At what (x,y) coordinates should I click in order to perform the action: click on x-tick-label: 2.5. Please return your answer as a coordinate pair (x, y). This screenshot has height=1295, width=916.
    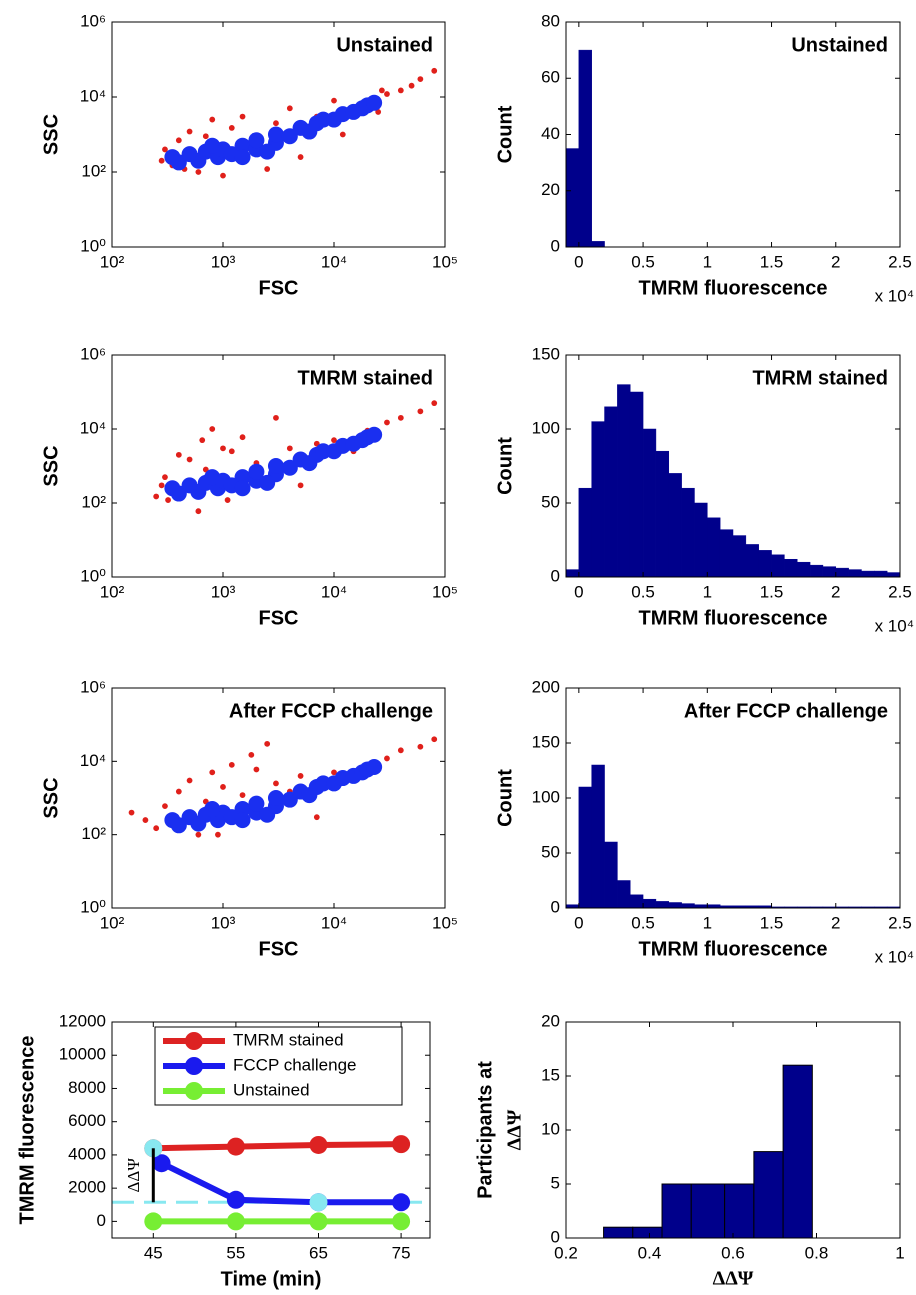
    Looking at the image, I should click on (900, 591).